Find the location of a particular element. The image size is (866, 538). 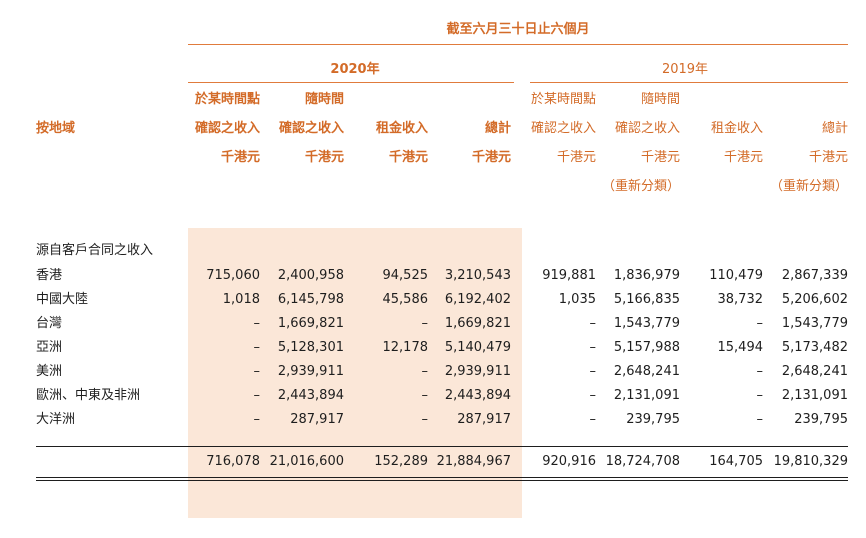

section-title: 源自客戶合同之收入 is located at coordinates (95, 250).